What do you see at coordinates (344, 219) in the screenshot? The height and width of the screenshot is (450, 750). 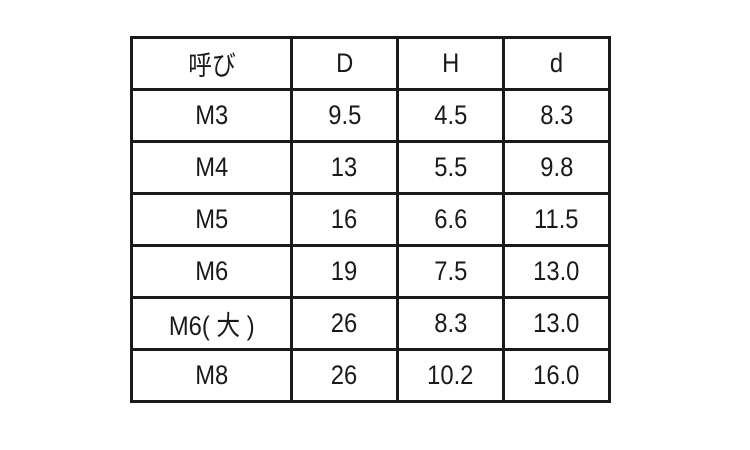 I see `table-cell: 16` at bounding box center [344, 219].